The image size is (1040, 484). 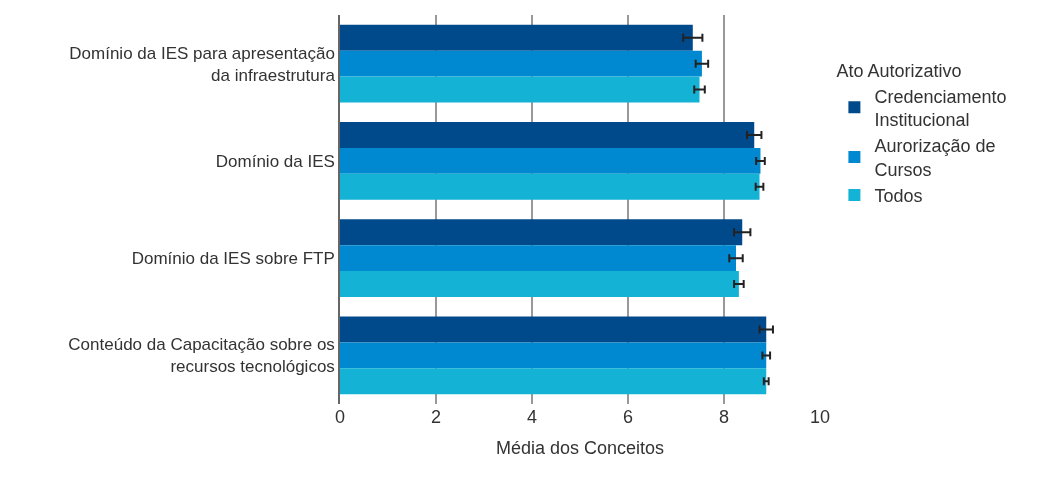 I want to click on x-tick-label: 8, so click(x=724, y=417).